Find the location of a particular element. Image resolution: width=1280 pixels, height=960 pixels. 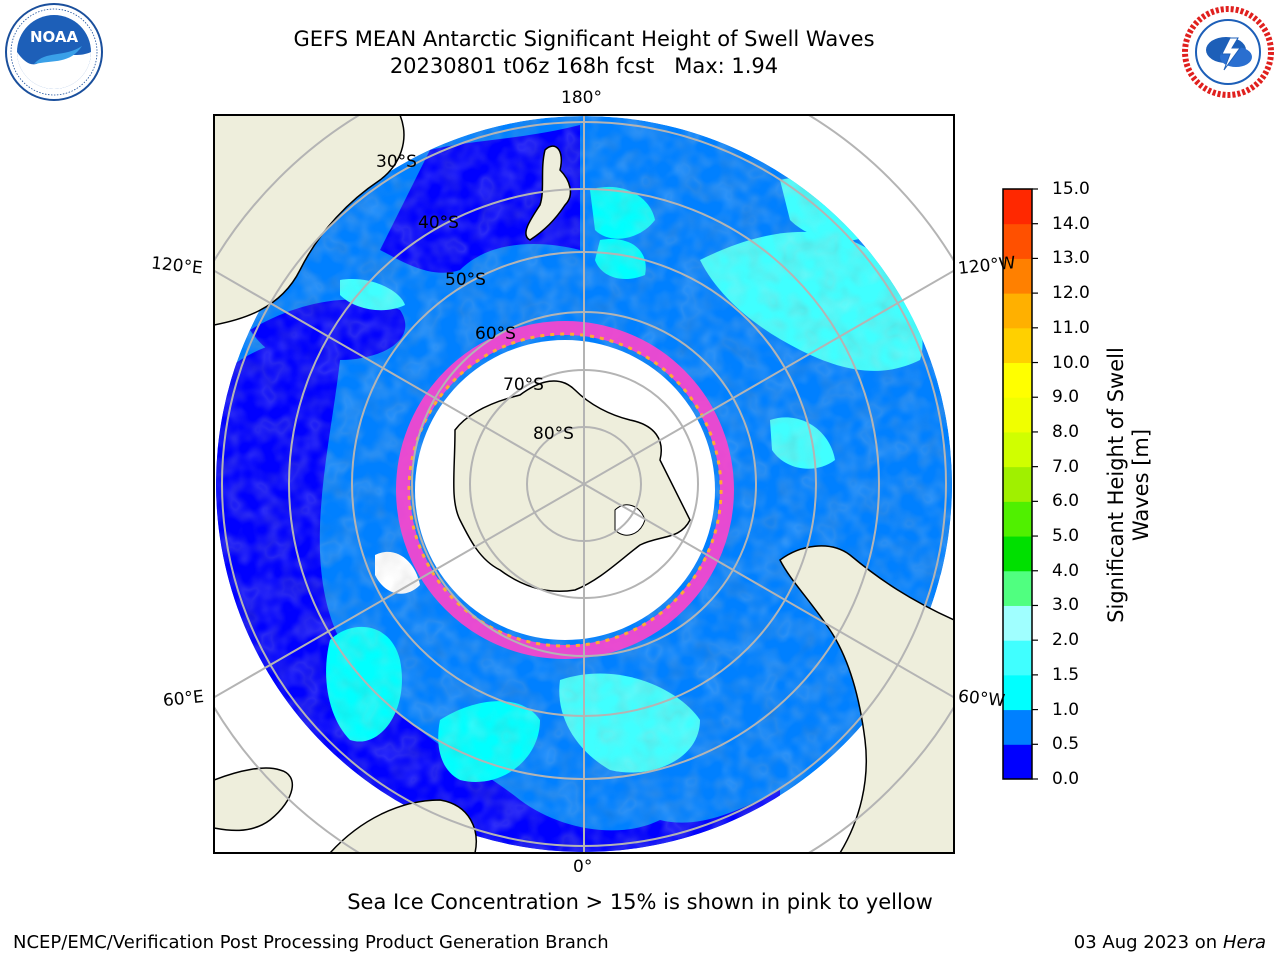

colorbar is located at coordinates (1020, 484).